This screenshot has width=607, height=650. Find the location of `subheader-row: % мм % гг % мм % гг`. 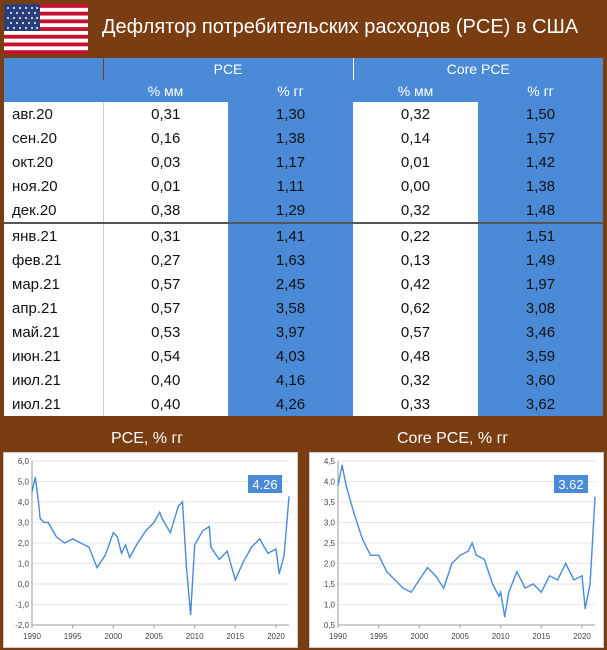

subheader-row: % мм % гг % мм % гг is located at coordinates (304, 91).